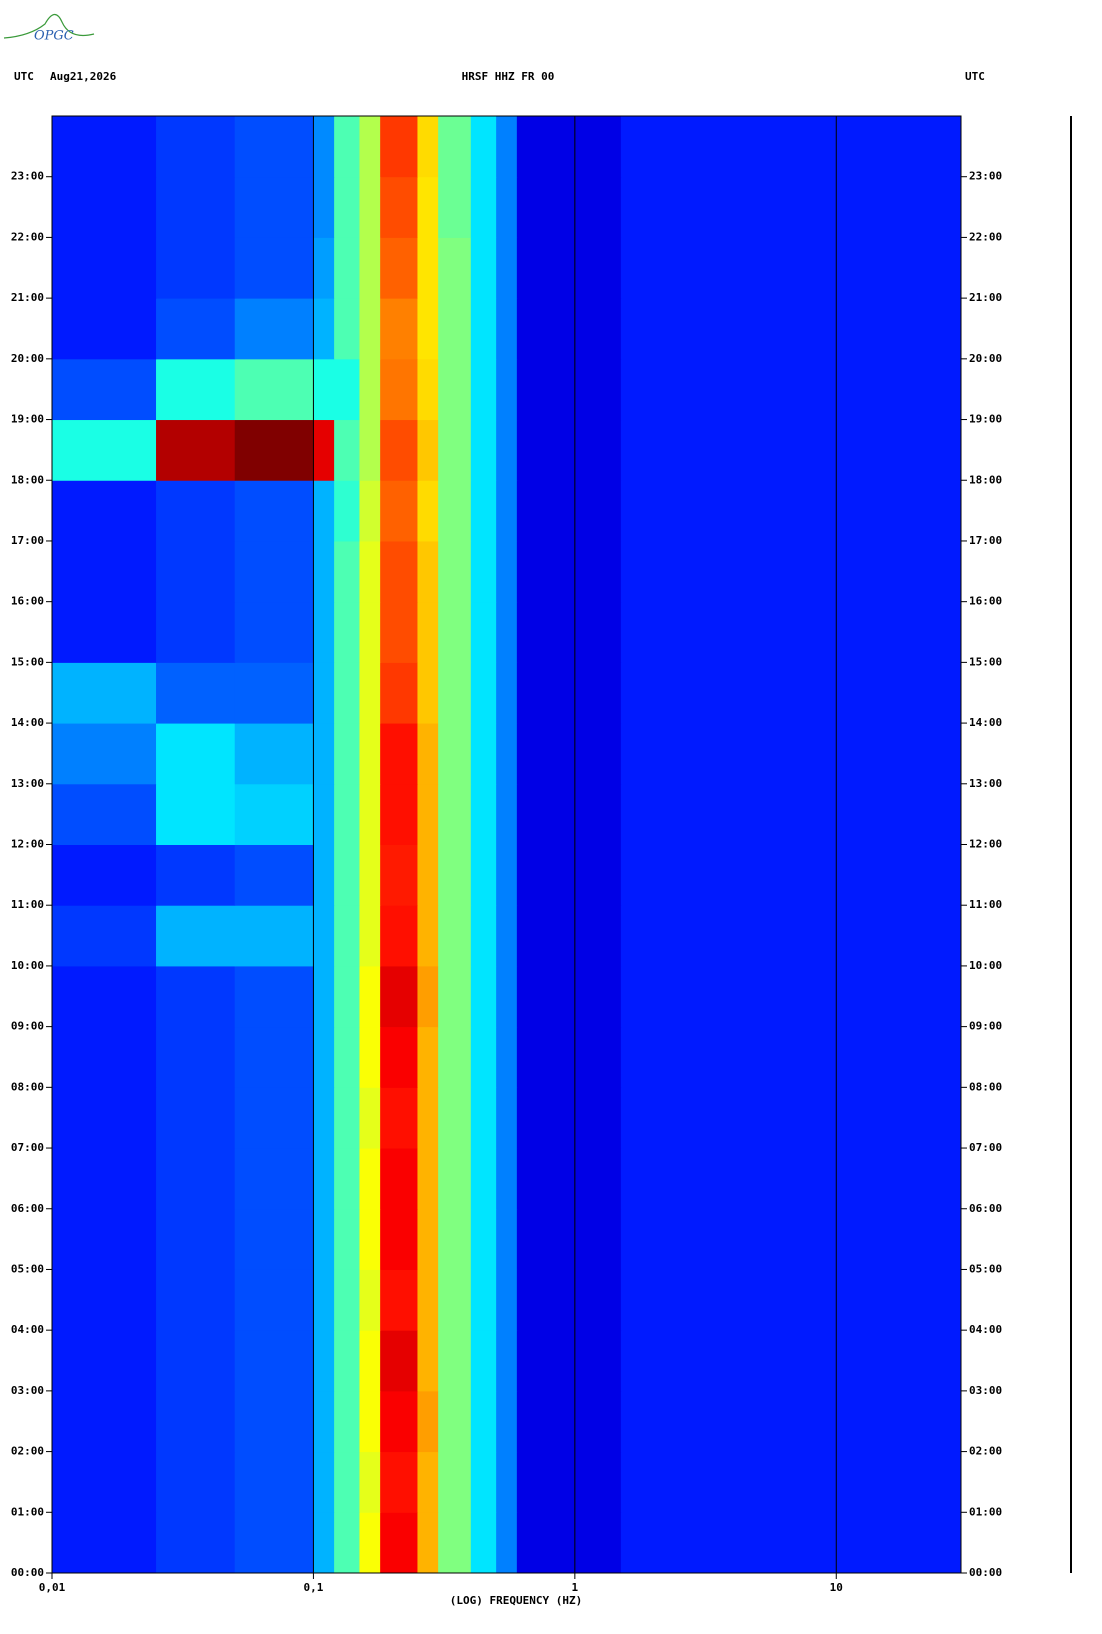  Describe the element at coordinates (27, 1572) in the screenshot. I see `y-tick-label-left: 00:00` at that location.